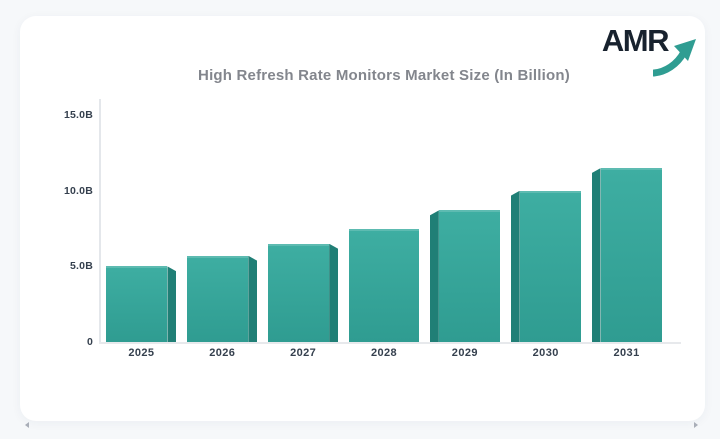 The height and width of the screenshot is (439, 720). Describe the element at coordinates (384, 353) in the screenshot. I see `x-axis-tick-label: 2028` at that location.